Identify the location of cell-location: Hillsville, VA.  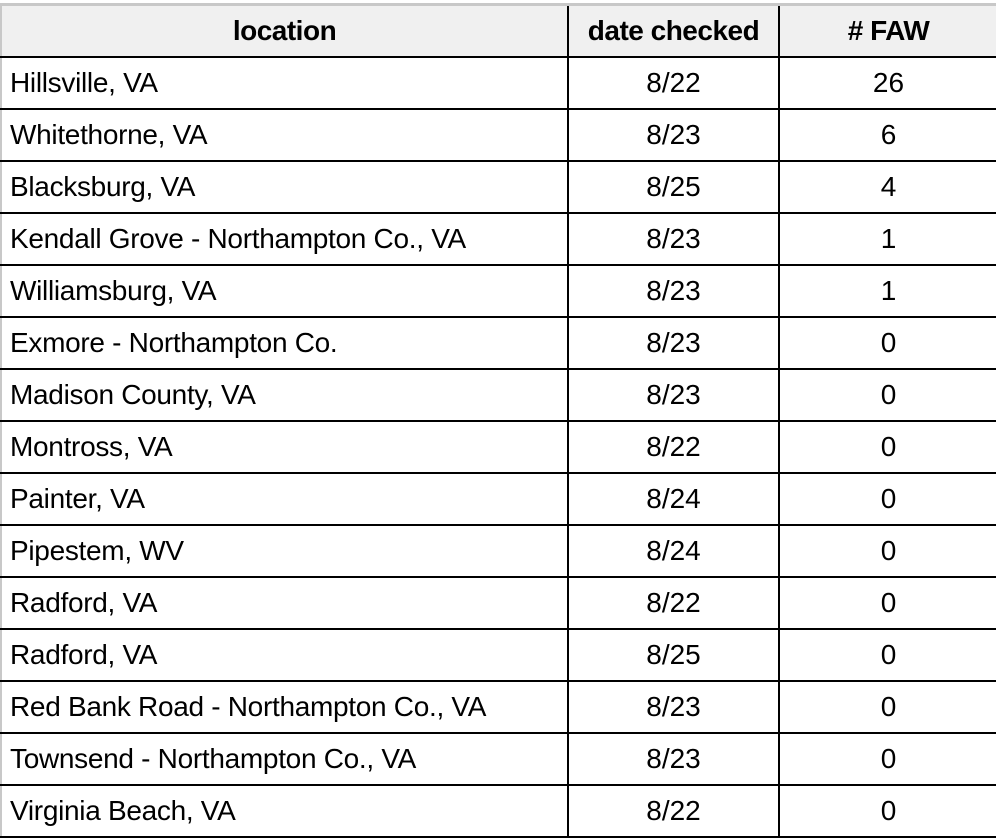
(284, 83).